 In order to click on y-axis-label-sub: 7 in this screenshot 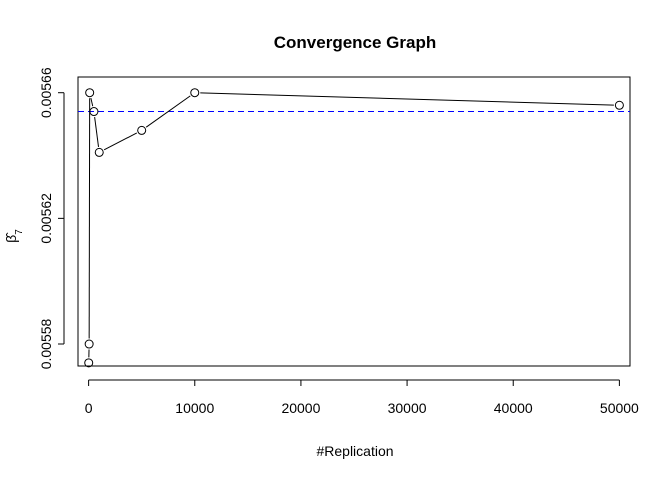, I will do `click(19, 232)`.